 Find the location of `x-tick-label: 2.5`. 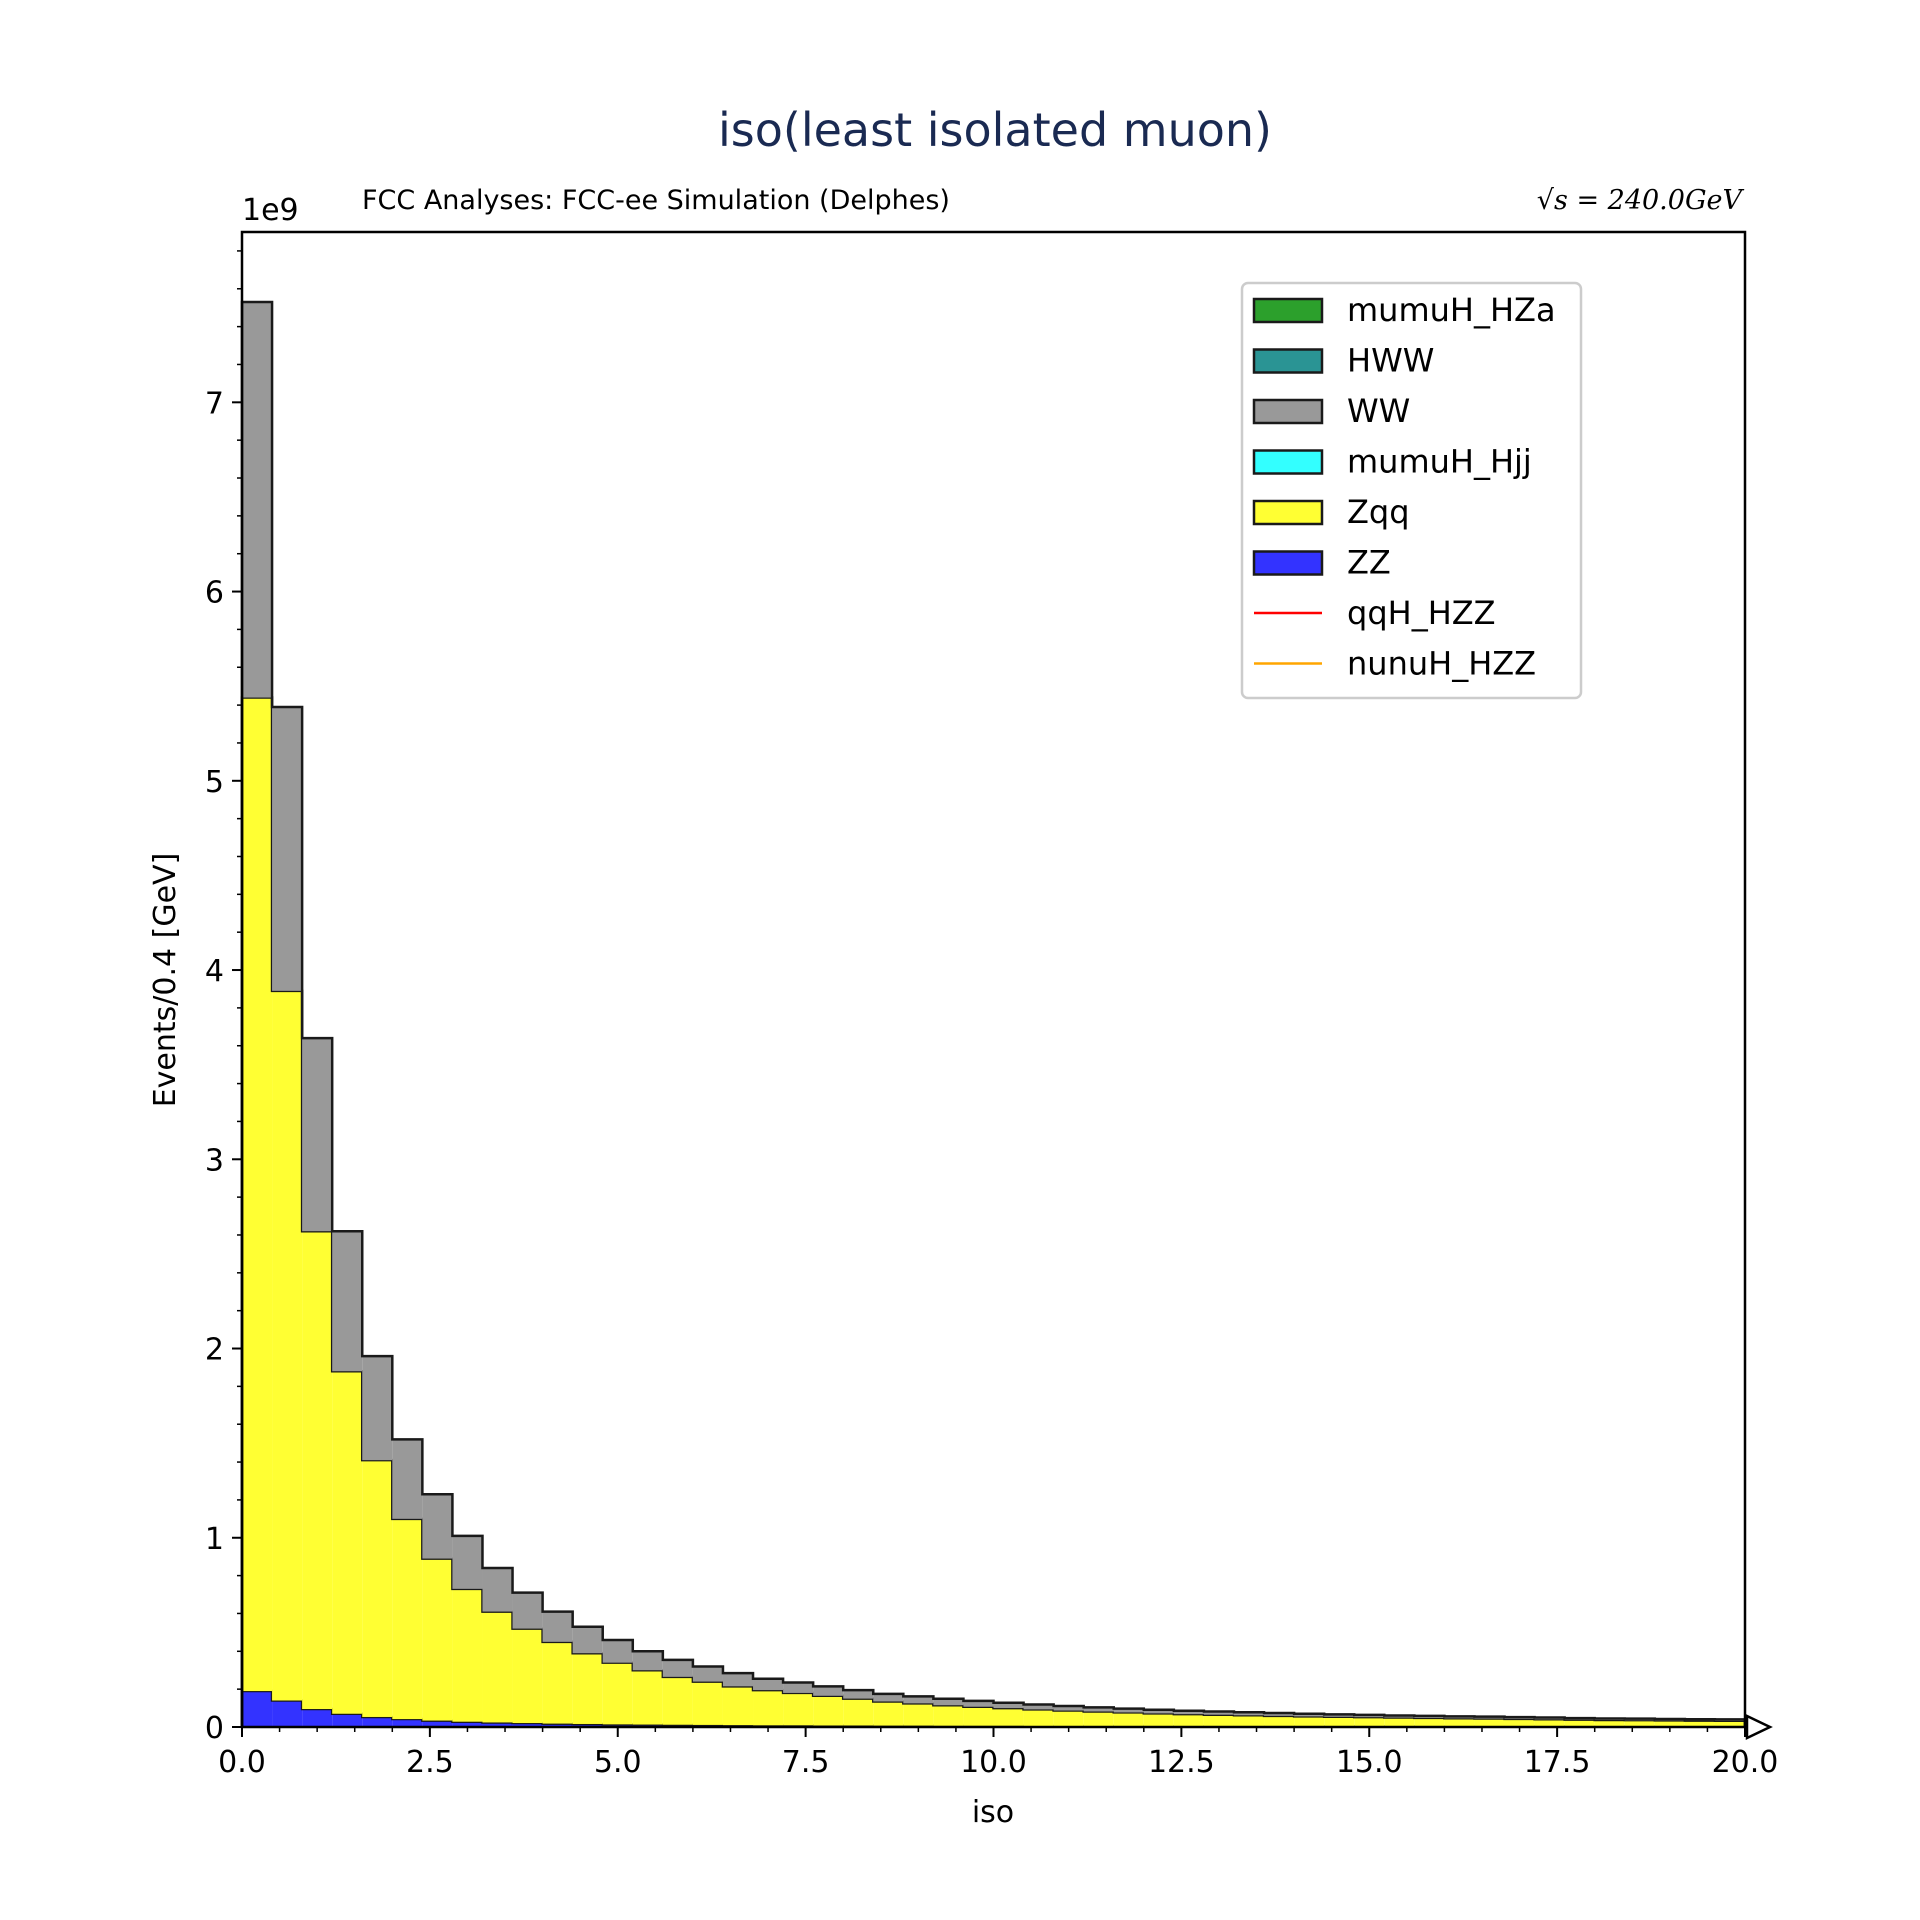

x-tick-label: 2.5 is located at coordinates (430, 1762).